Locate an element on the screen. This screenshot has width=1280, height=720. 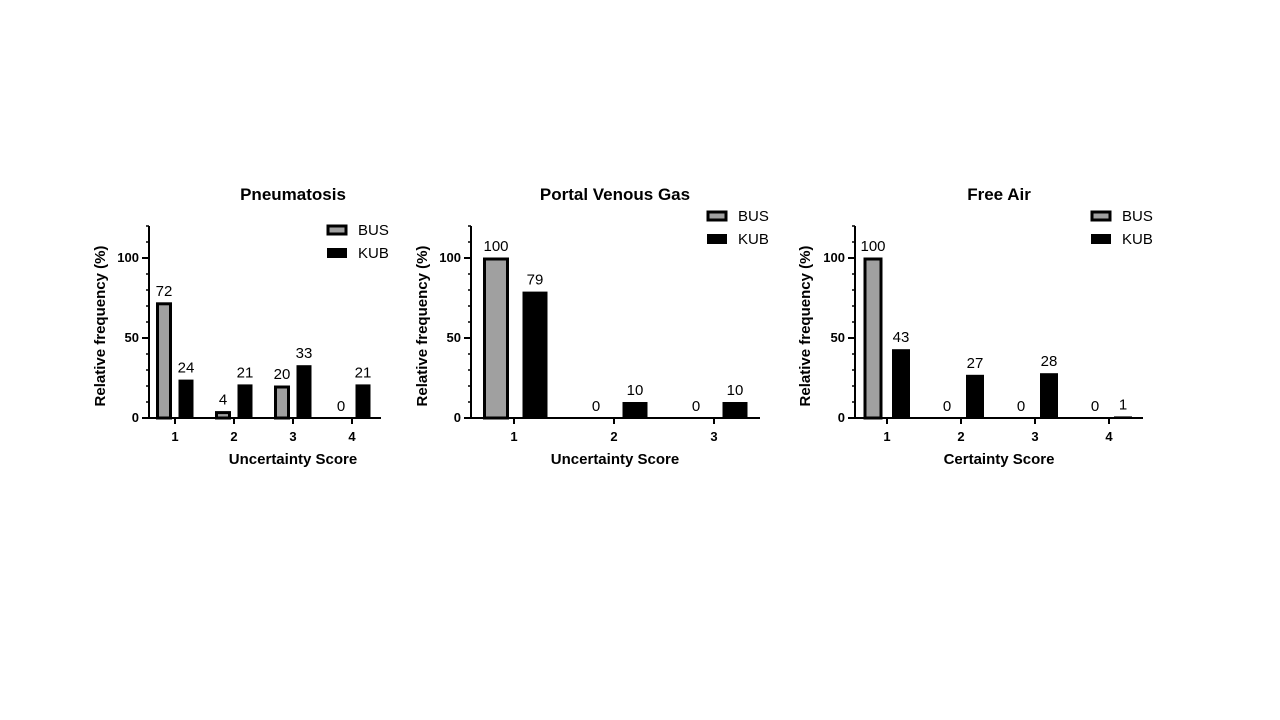
data-label: 28 is located at coordinates (1049, 361).